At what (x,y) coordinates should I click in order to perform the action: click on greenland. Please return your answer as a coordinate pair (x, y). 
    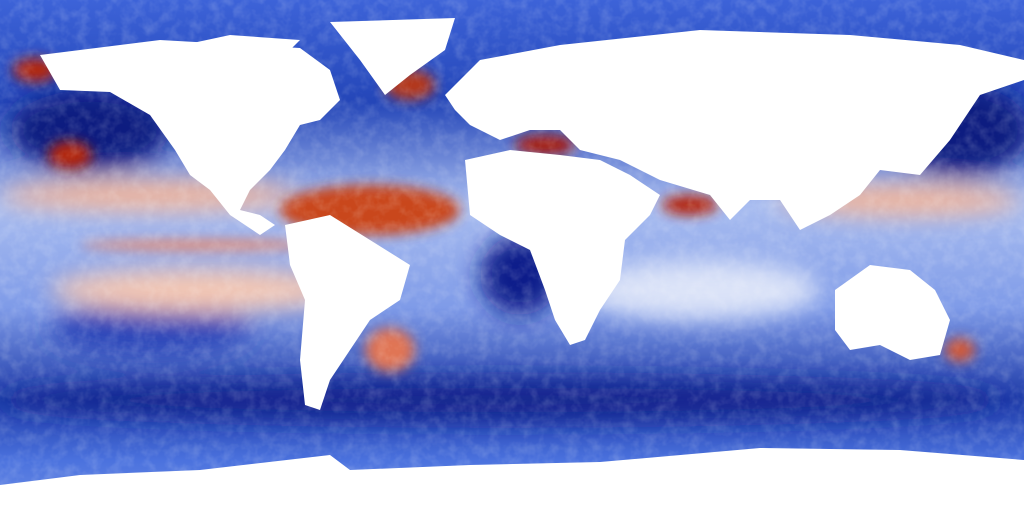
    Looking at the image, I should click on (392, 56).